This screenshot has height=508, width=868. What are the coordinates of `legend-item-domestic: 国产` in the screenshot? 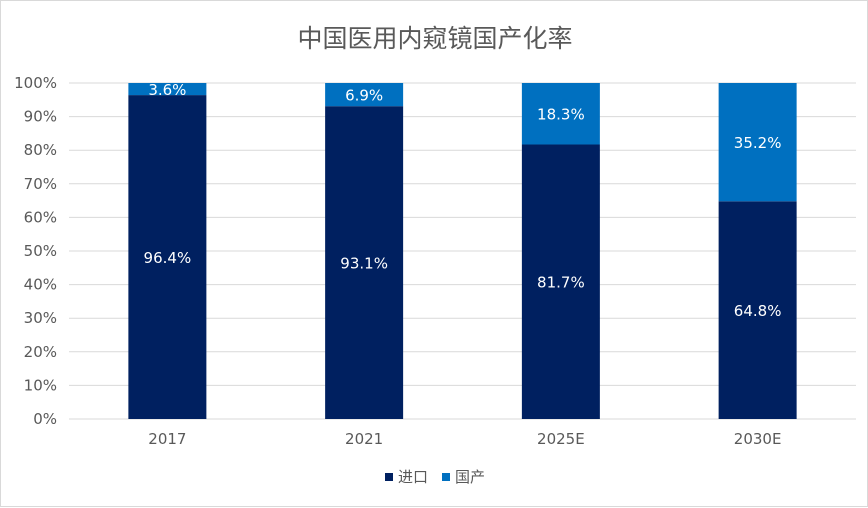 It's located at (463, 476).